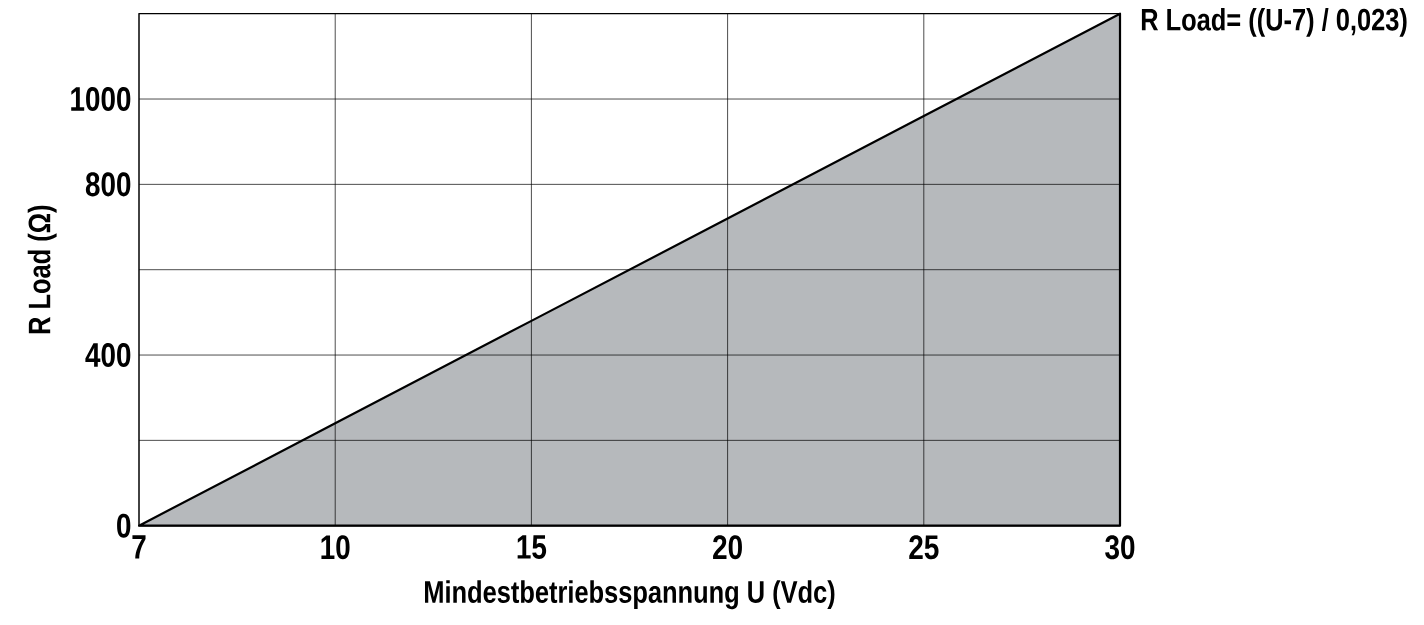  What do you see at coordinates (630, 595) in the screenshot?
I see `x-axis-title: Mindestbetriebsspannung U (Vdc)` at bounding box center [630, 595].